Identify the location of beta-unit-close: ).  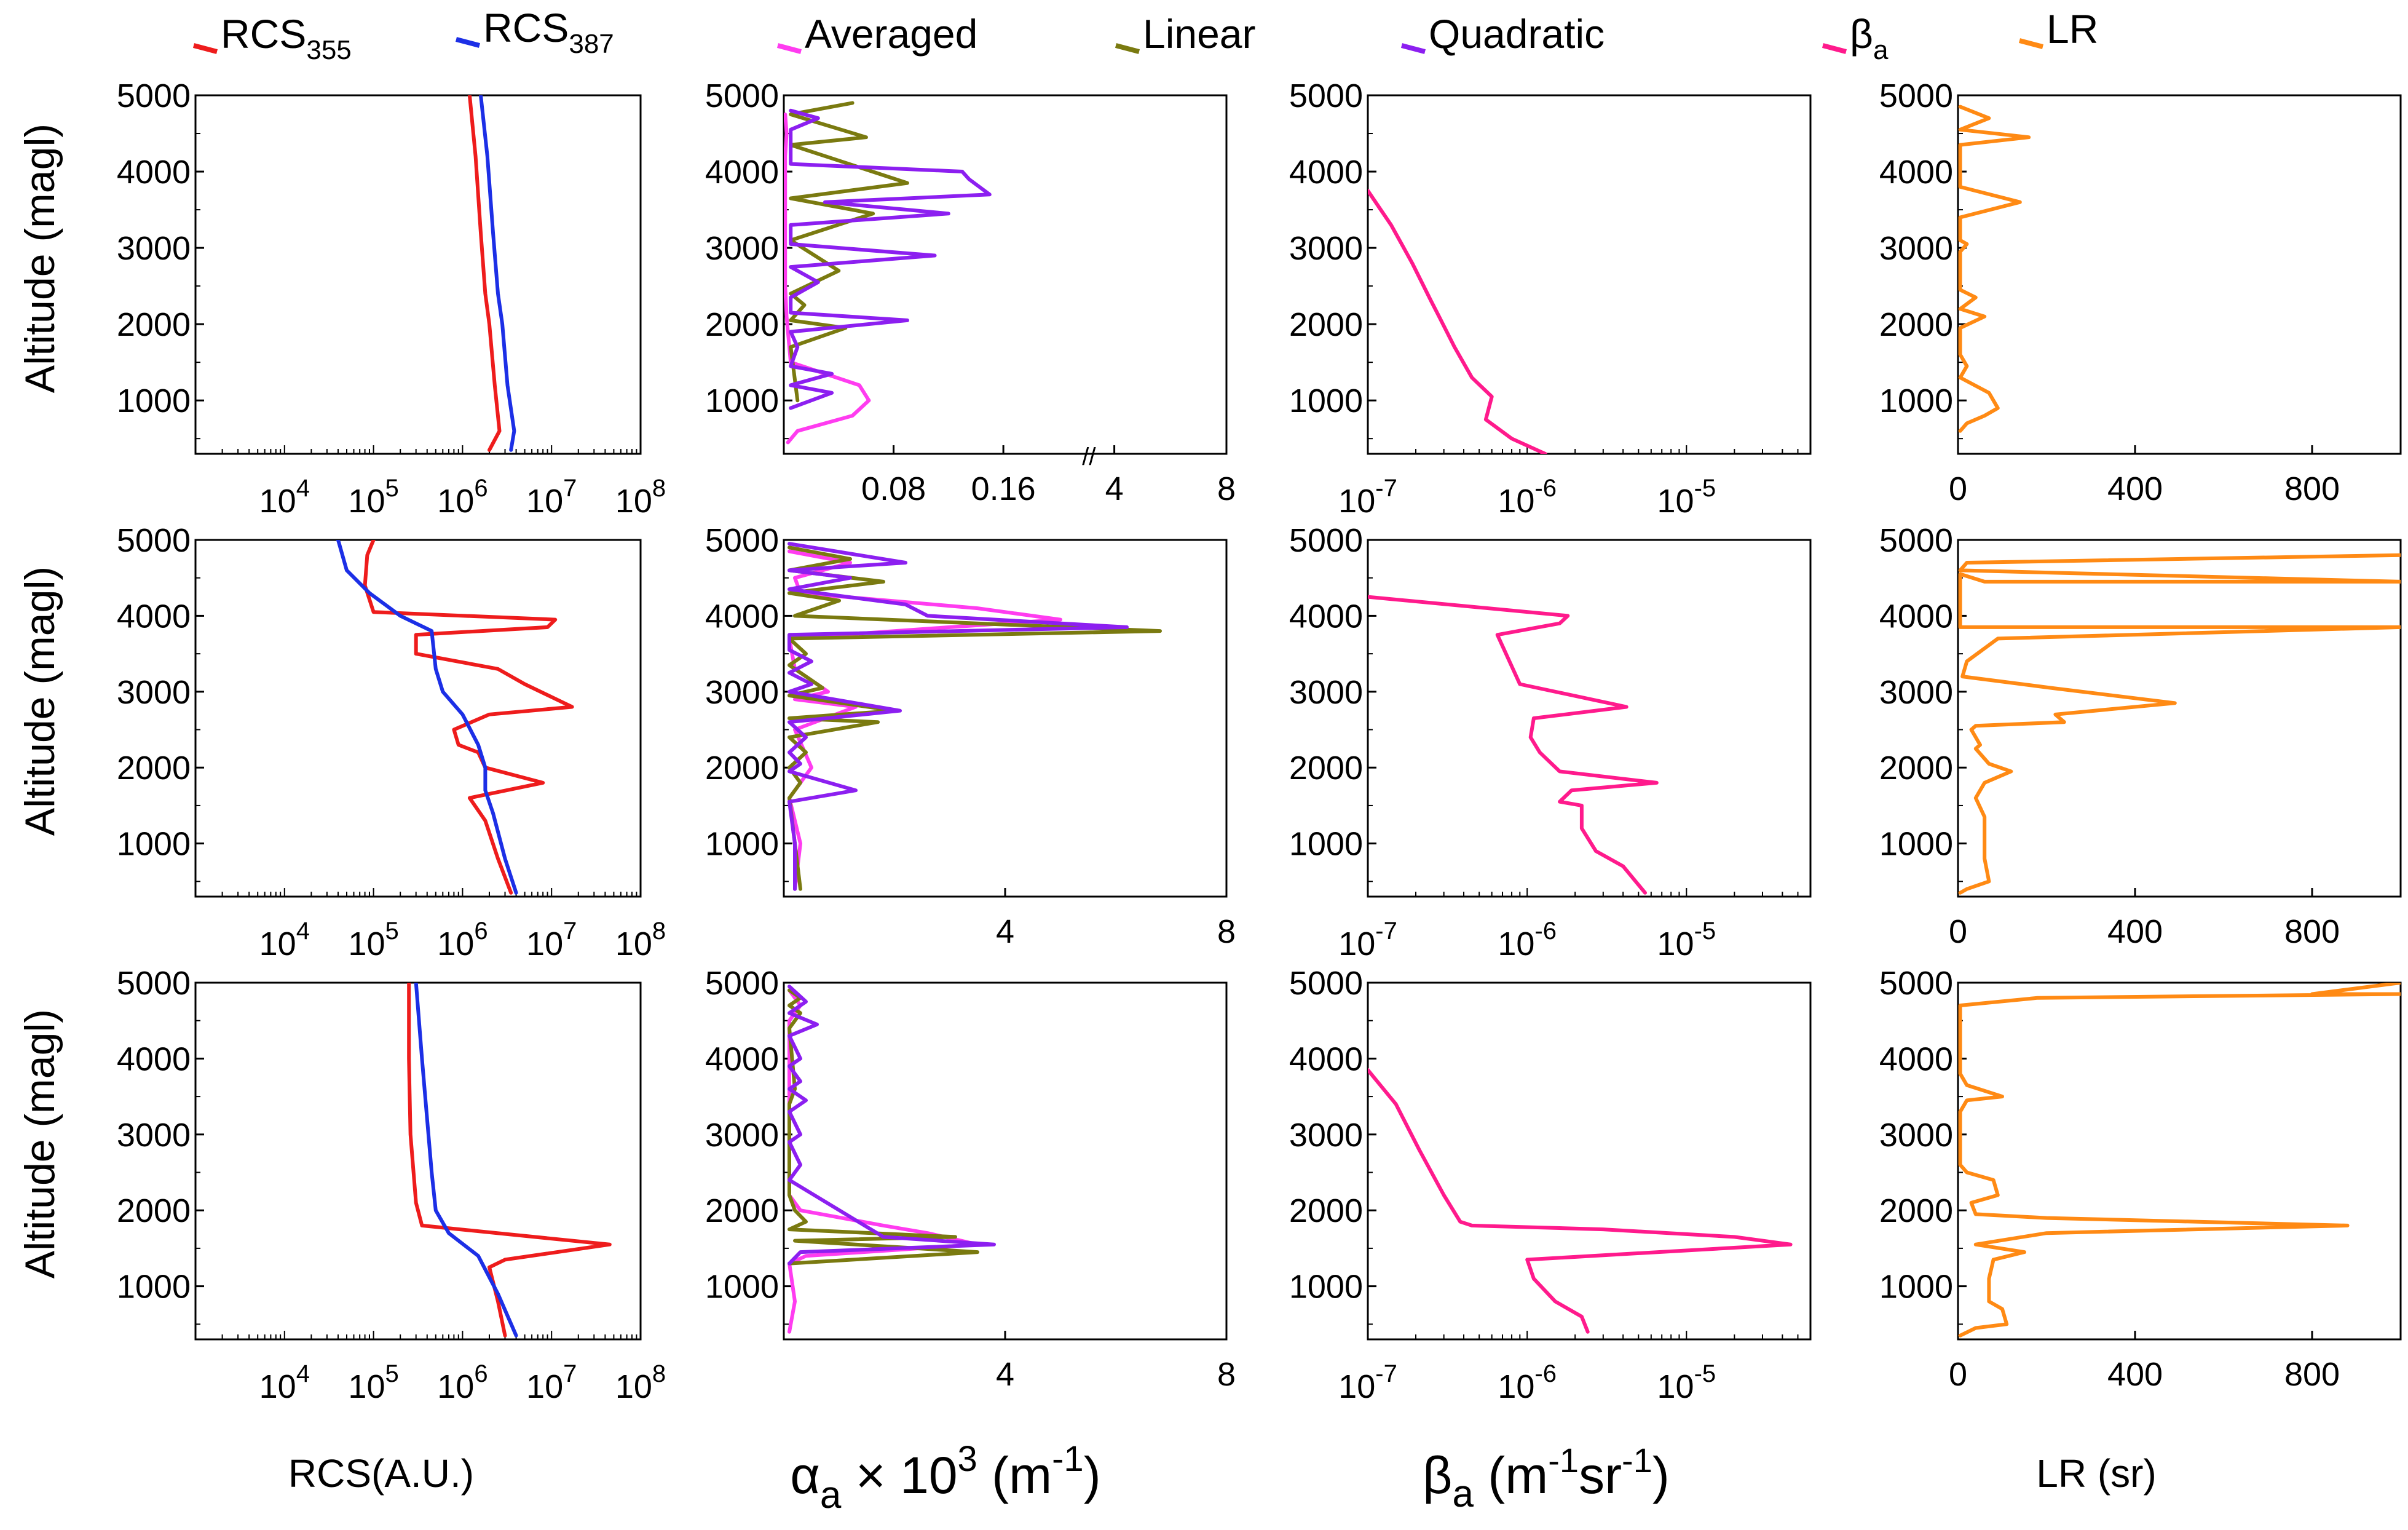
(1661, 1475).